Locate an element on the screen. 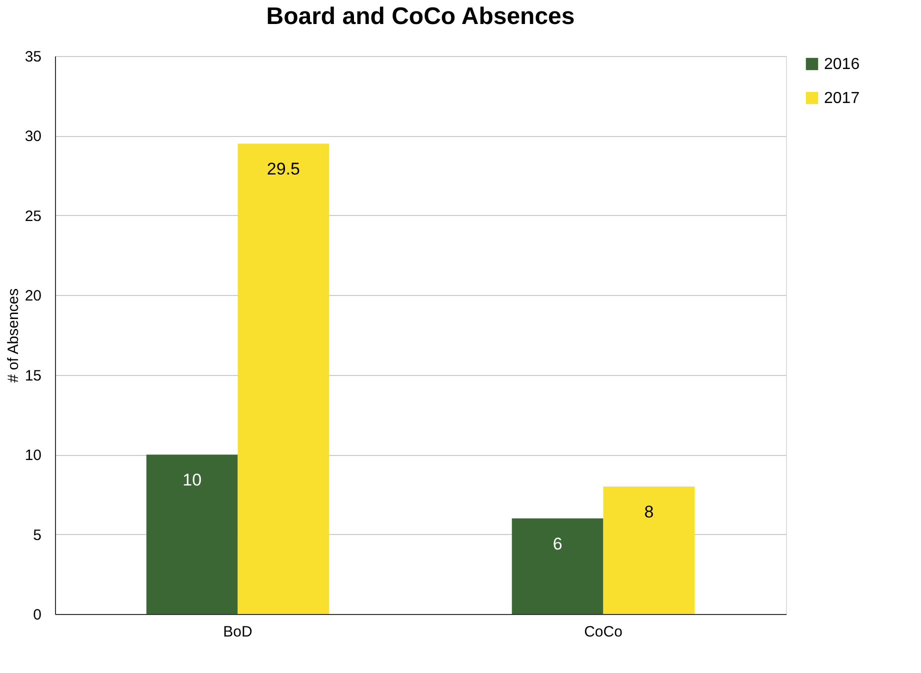  data-label: 10 is located at coordinates (192, 480).